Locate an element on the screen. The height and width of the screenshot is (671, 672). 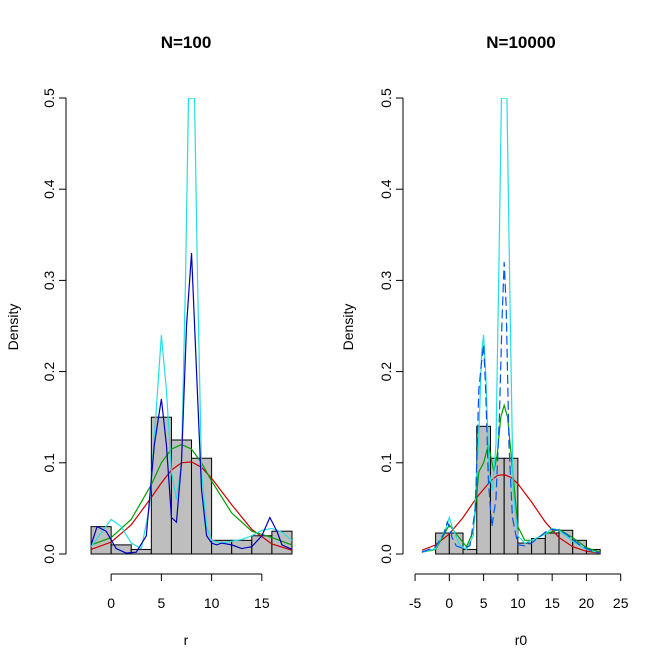
x-axis: -5 0 5 10 15 20 25 is located at coordinates (519, 592).